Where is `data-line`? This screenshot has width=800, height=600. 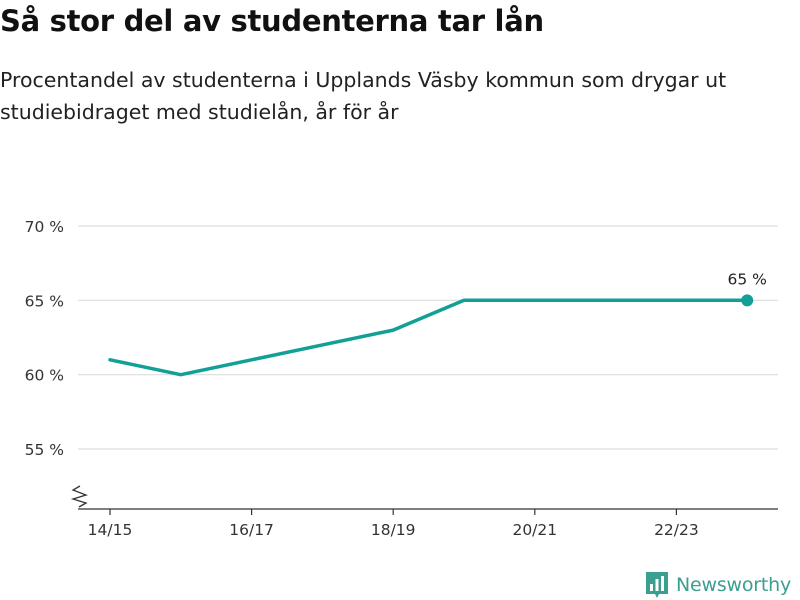
data-line is located at coordinates (428, 337).